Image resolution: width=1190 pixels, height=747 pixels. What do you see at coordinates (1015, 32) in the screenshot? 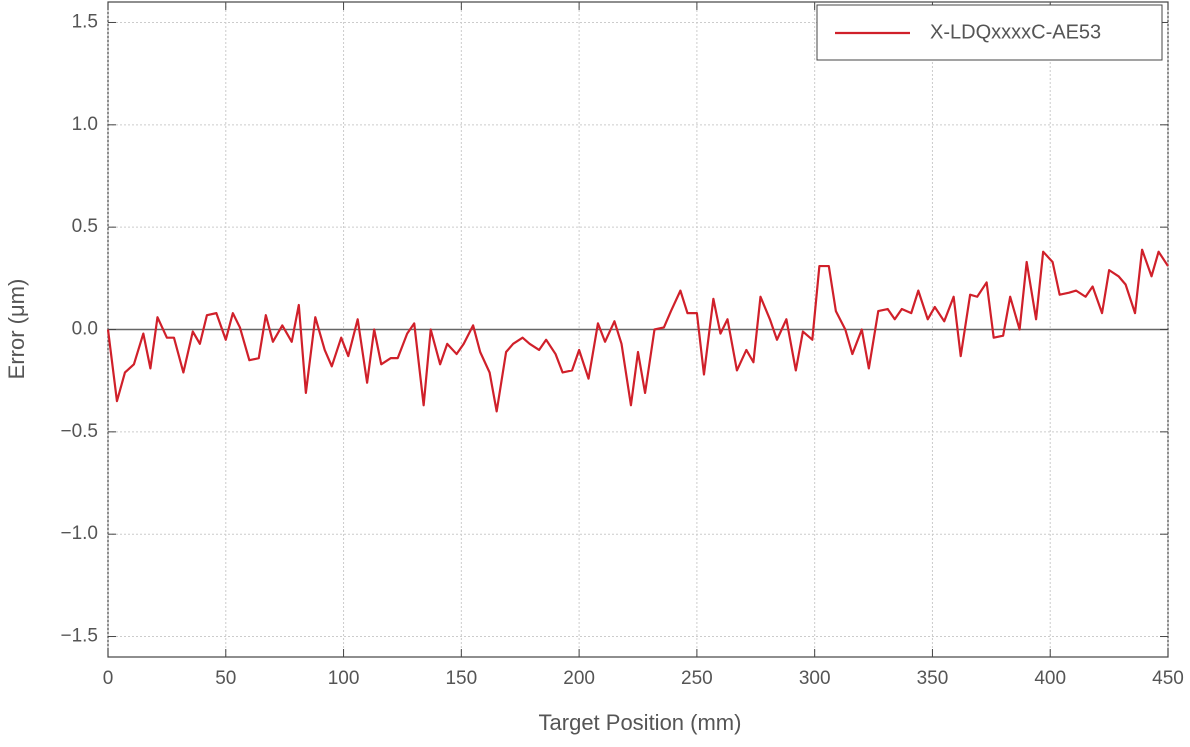
I see `legend-label: X-LDQxxxxC-AE53` at bounding box center [1015, 32].